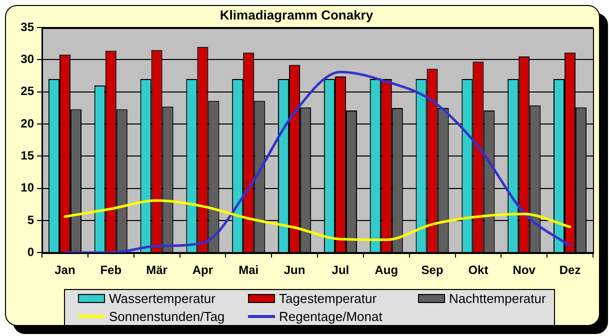 The width and height of the screenshot is (609, 336). Describe the element at coordinates (65, 270) in the screenshot. I see `x-tick-label: Jan` at that location.